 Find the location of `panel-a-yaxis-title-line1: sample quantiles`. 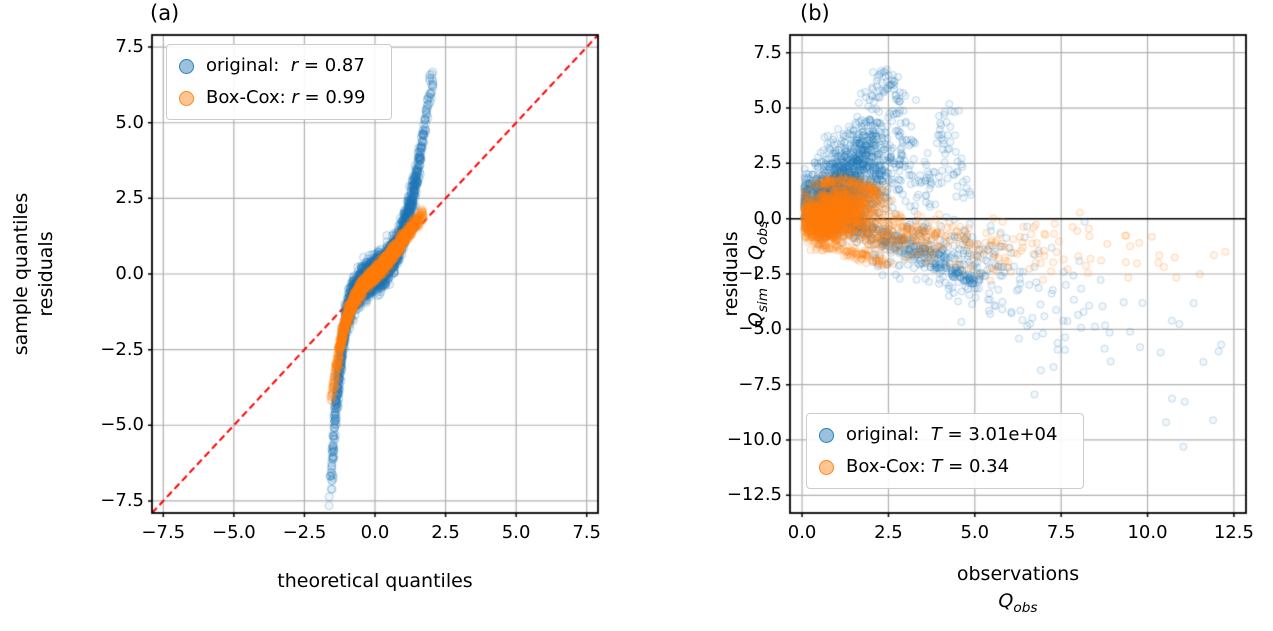

panel-a-yaxis-title-line1: sample quantiles is located at coordinates (21, 274).